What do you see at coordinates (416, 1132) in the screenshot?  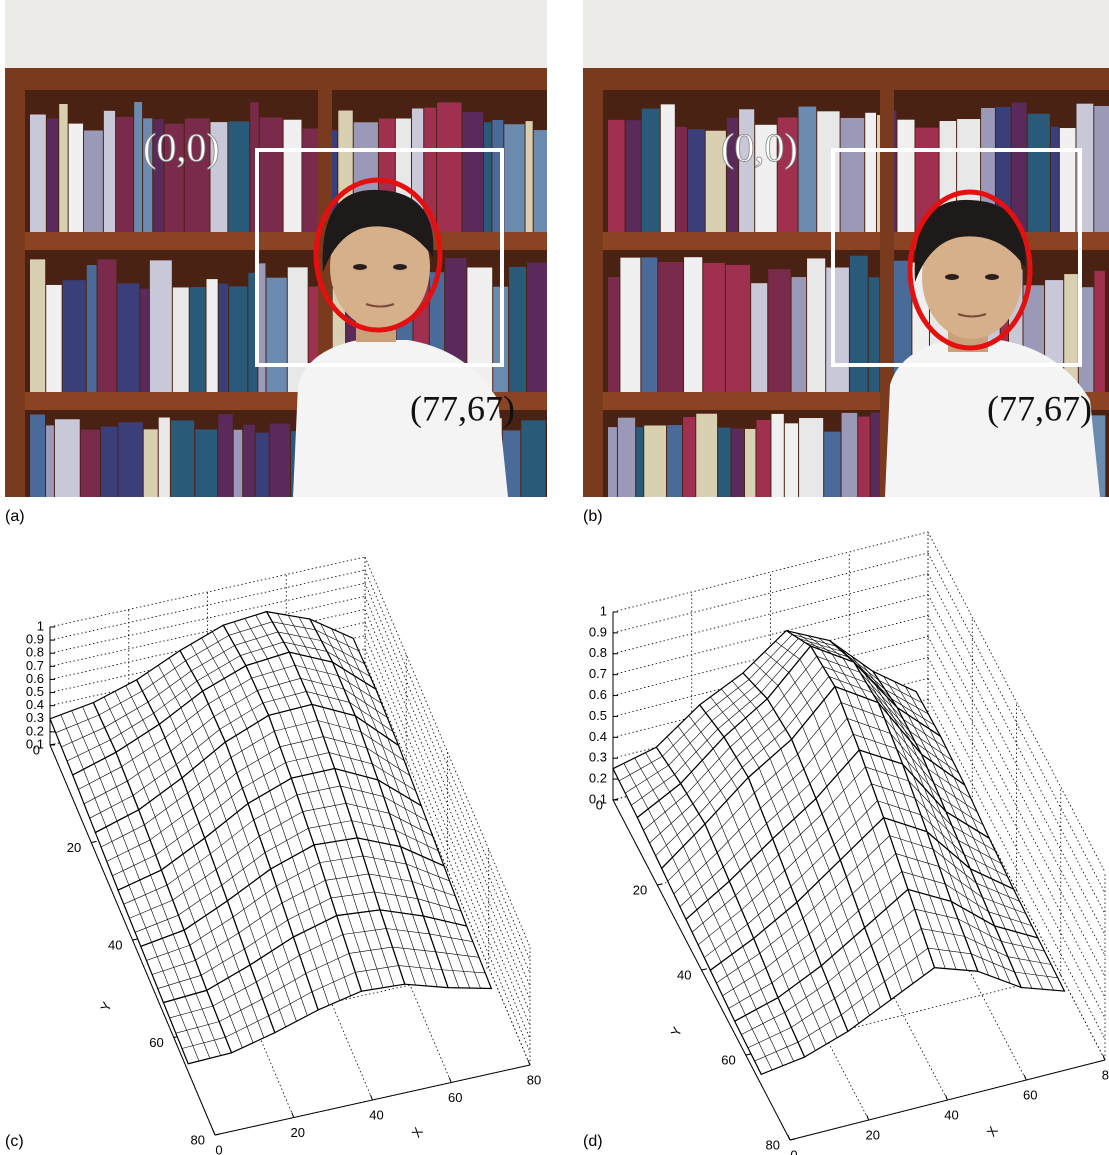 I see `x-axis-label: X` at bounding box center [416, 1132].